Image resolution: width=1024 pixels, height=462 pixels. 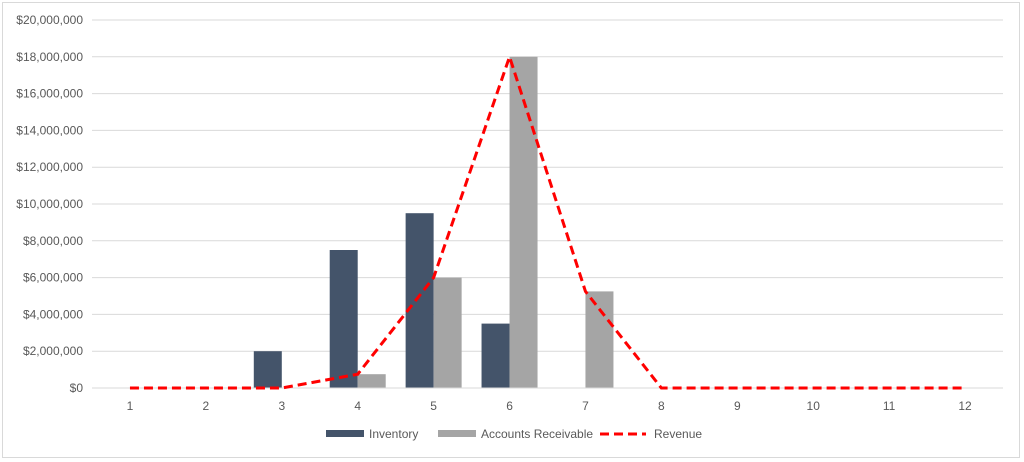 What do you see at coordinates (393, 434) in the screenshot?
I see `legend-label: Inventory` at bounding box center [393, 434].